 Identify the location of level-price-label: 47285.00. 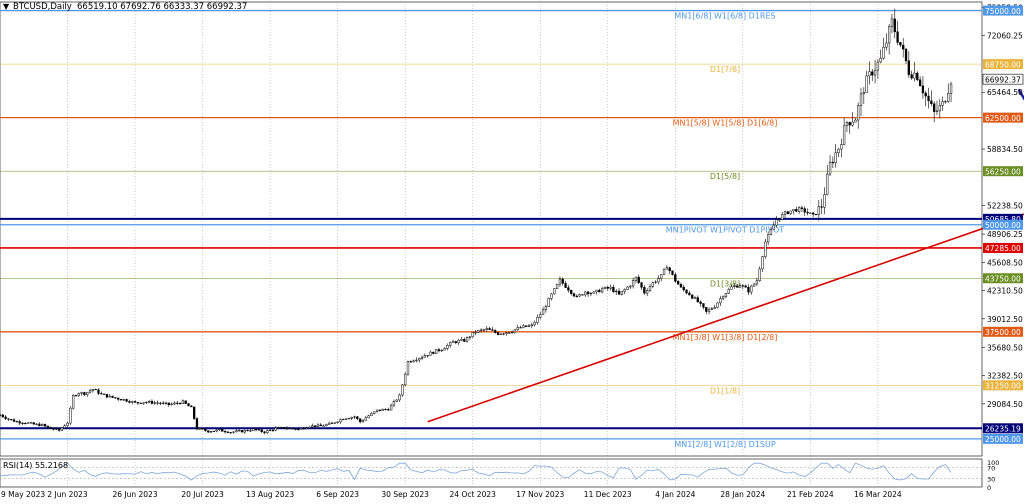
(1003, 248).